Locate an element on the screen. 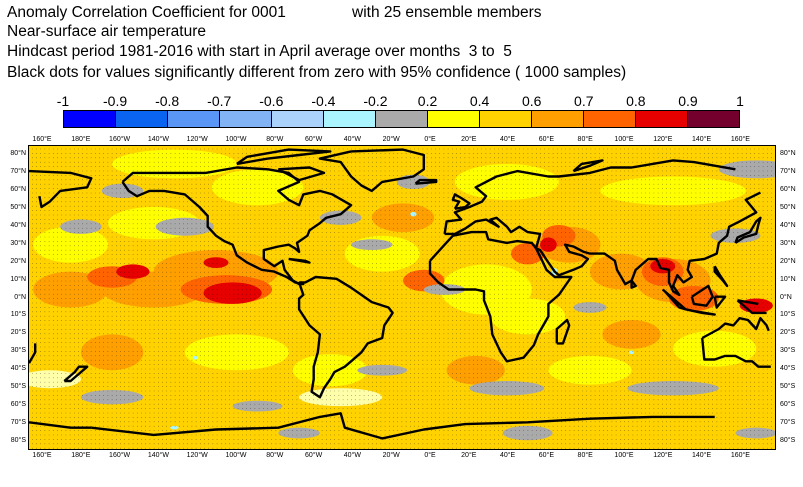 Image resolution: width=803 pixels, height=487 pixels. colorbar-label: -0.2 is located at coordinates (375, 101).